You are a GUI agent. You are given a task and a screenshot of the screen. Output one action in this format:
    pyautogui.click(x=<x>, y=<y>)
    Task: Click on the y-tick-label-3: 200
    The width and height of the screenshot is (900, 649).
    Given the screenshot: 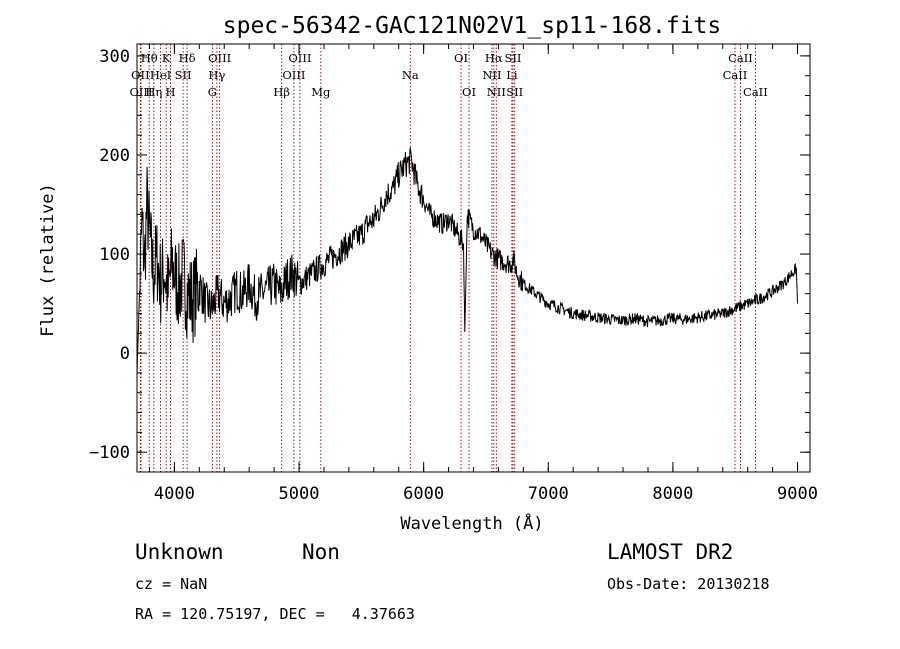 What is the action you would take?
    pyautogui.click(x=114, y=156)
    